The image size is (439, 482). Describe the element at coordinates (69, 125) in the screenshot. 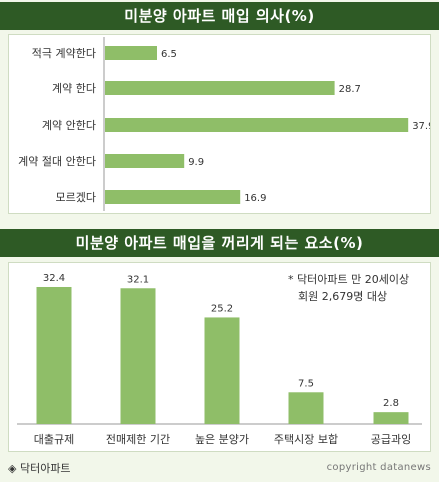

I see `chart1-category-label: 계약 안한다` at that location.